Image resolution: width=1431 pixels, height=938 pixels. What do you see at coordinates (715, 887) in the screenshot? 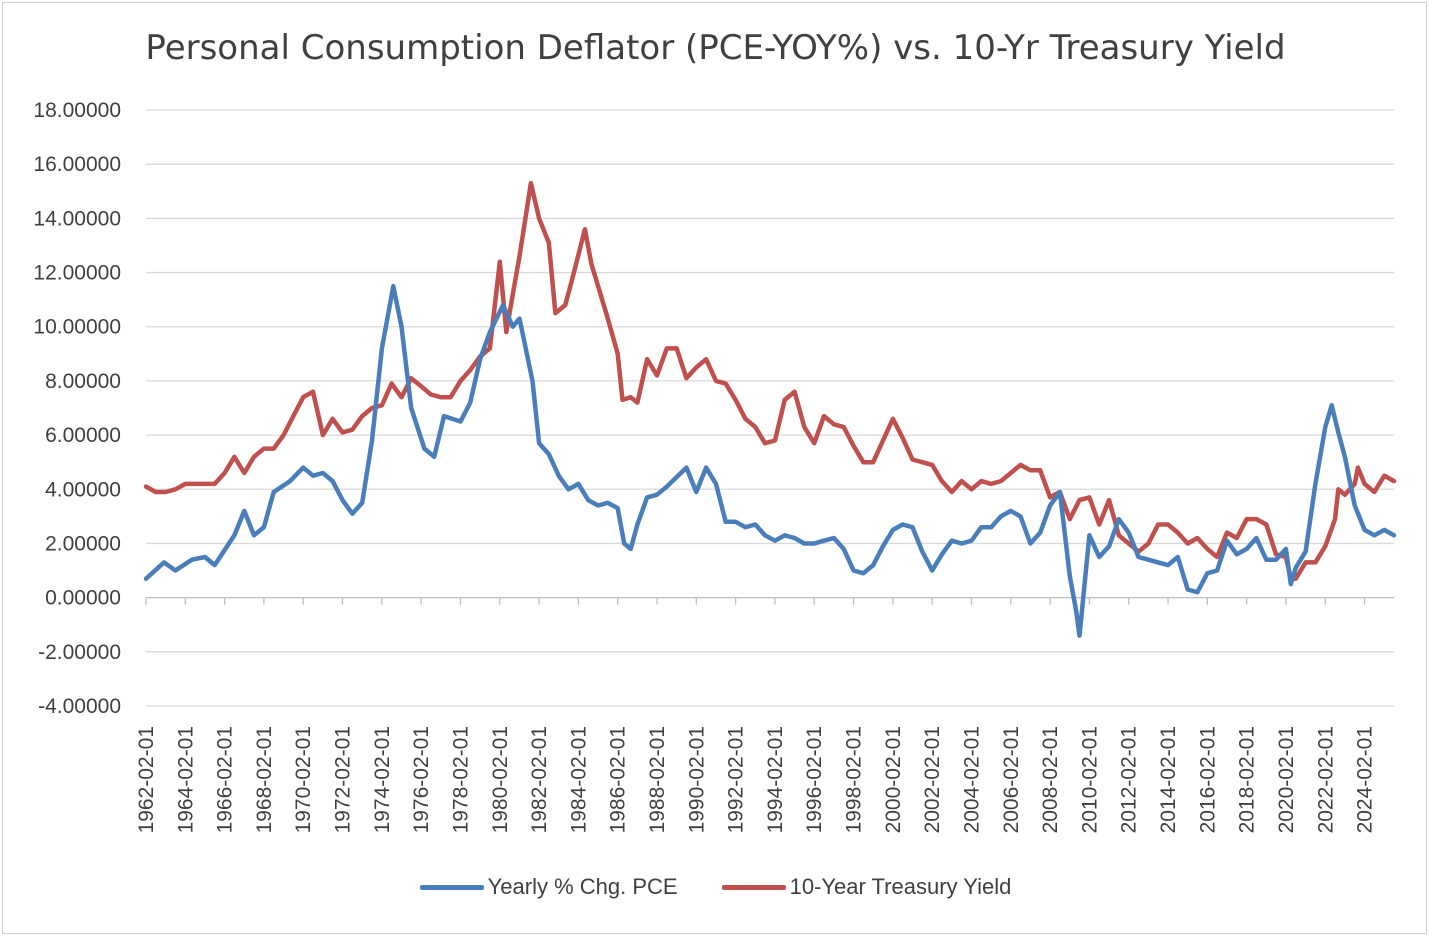
I see `legend: Yearly % Chg. PCE 10-Year Treasury Yield` at bounding box center [715, 887].